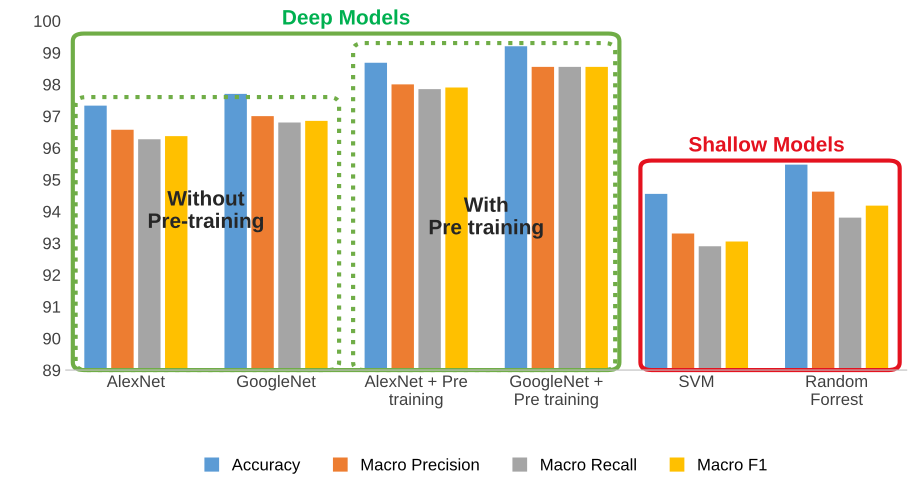  I want to click on legend-label: Macro Recall, so click(588, 464).